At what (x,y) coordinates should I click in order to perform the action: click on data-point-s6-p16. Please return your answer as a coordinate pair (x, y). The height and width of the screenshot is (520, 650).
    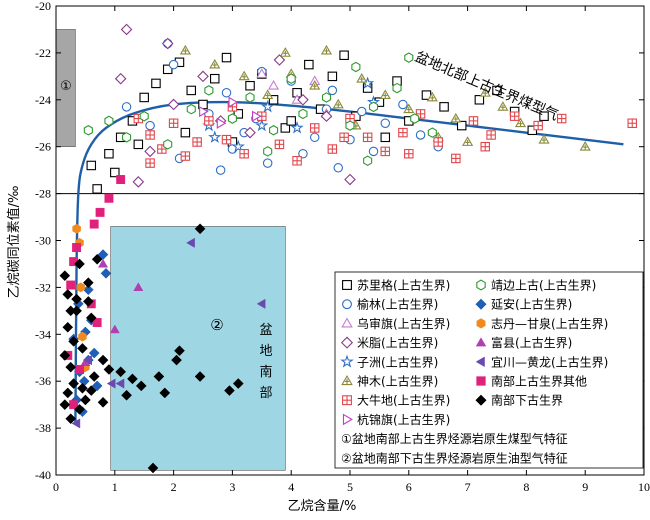
    Looking at the image, I should click on (403, 132).